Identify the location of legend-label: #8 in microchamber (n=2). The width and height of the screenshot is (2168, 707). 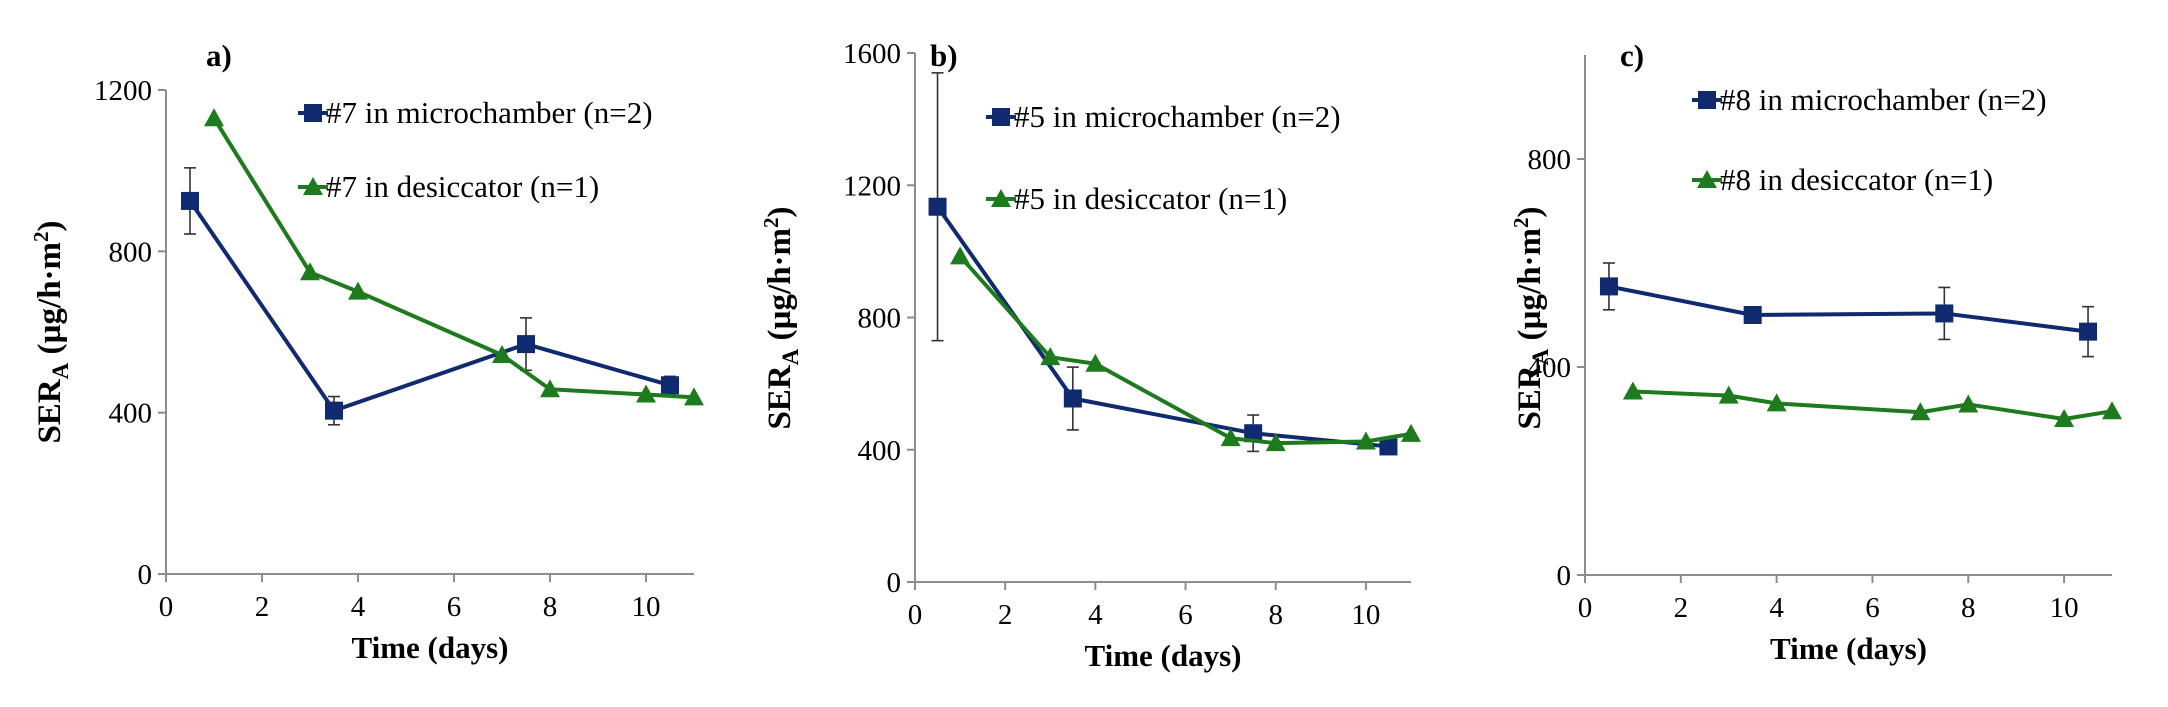
(1883, 99).